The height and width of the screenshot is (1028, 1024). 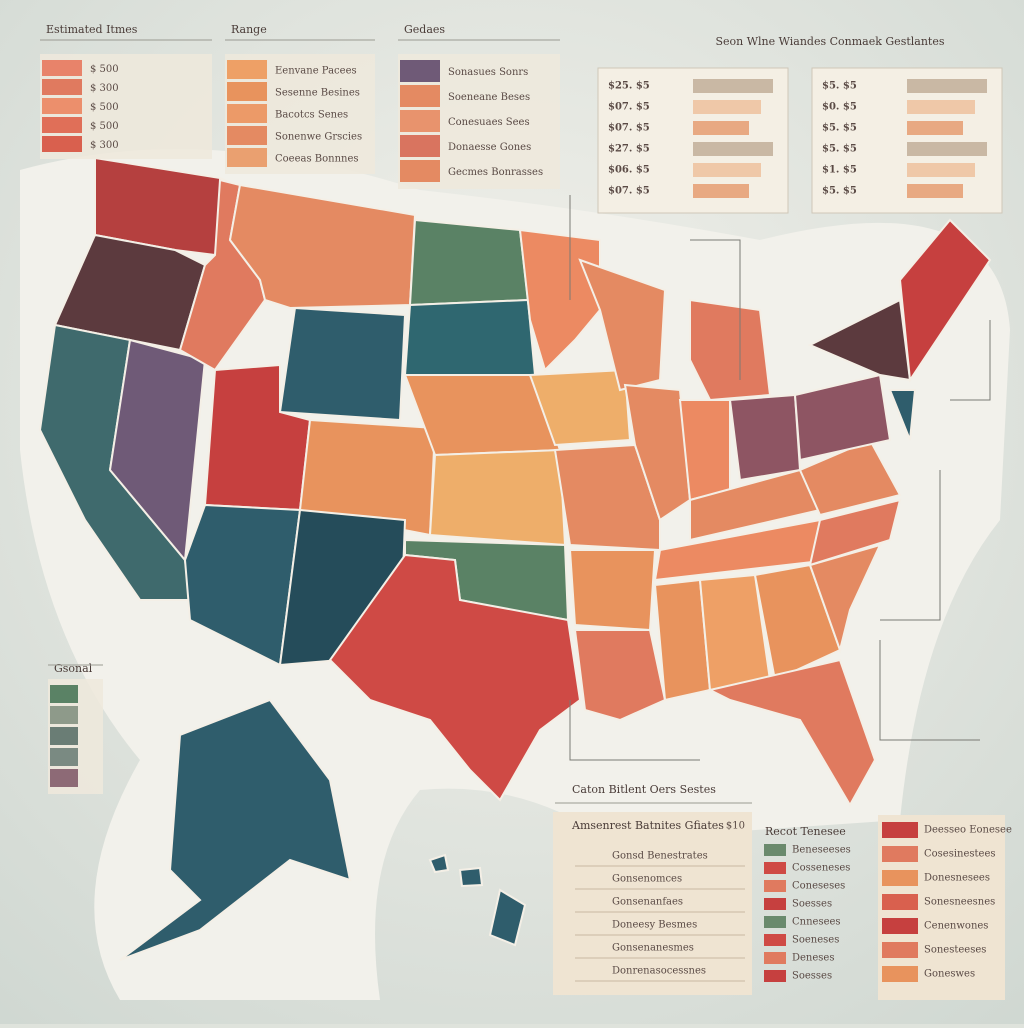 I want to click on row-label: Bacotcs Senes, so click(x=311, y=115).